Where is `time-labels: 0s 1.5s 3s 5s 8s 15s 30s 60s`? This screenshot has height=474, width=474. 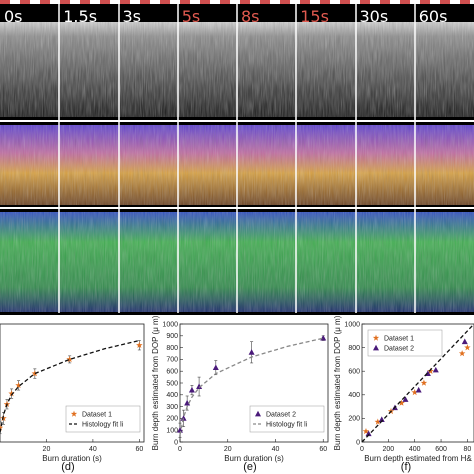 time-labels: 0s 1.5s 3s 5s 8s 15s 30s 60s is located at coordinates (225, 16).